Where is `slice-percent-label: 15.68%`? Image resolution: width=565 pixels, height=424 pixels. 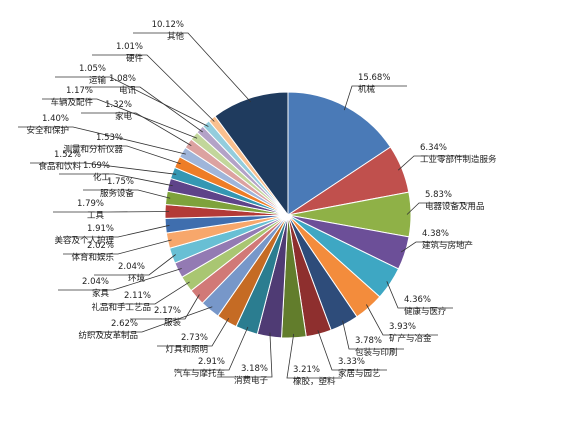 slice-percent-label: 15.68% is located at coordinates (374, 78).